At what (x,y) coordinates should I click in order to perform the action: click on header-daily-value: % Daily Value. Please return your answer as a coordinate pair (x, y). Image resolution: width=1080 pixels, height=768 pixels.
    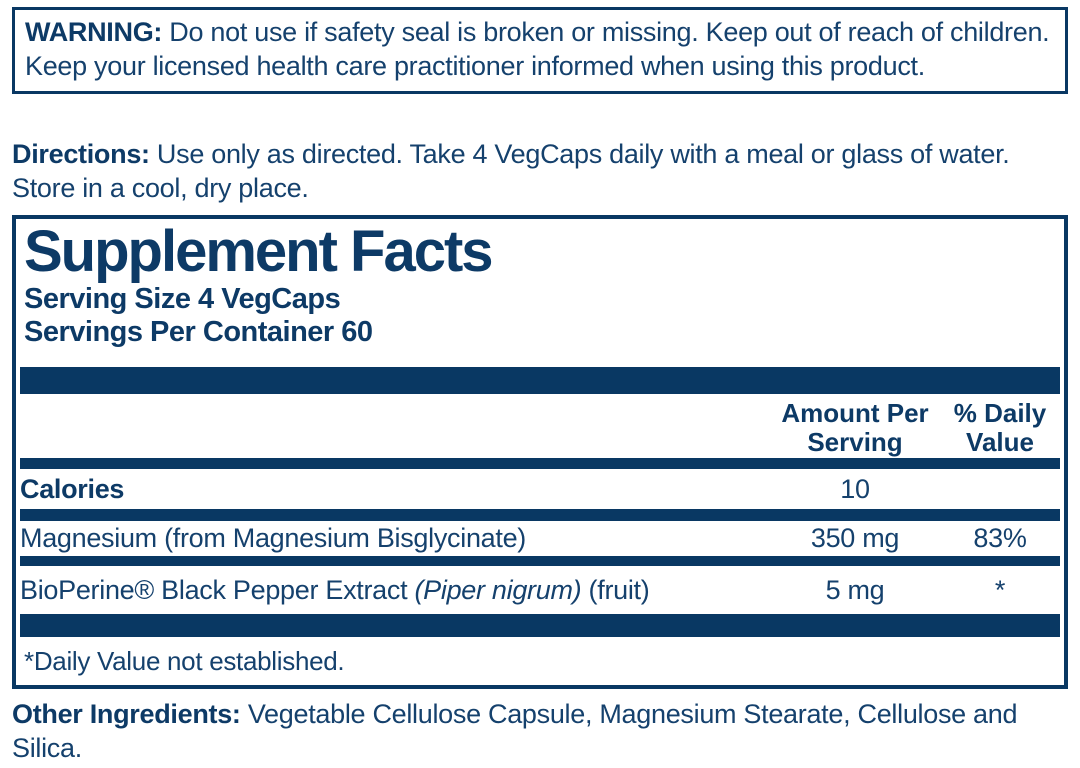
    Looking at the image, I should click on (1000, 428).